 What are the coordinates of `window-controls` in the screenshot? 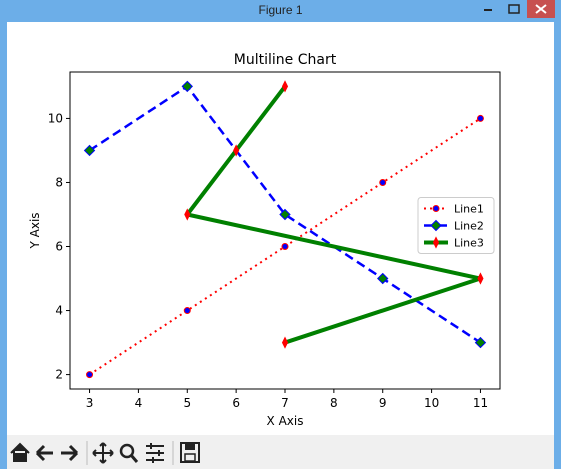 It's located at (515, 10).